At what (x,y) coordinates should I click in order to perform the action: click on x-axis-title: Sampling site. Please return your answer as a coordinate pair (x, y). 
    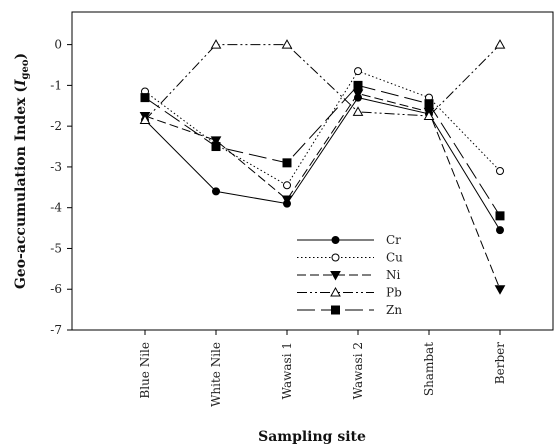
    Looking at the image, I should click on (312, 437).